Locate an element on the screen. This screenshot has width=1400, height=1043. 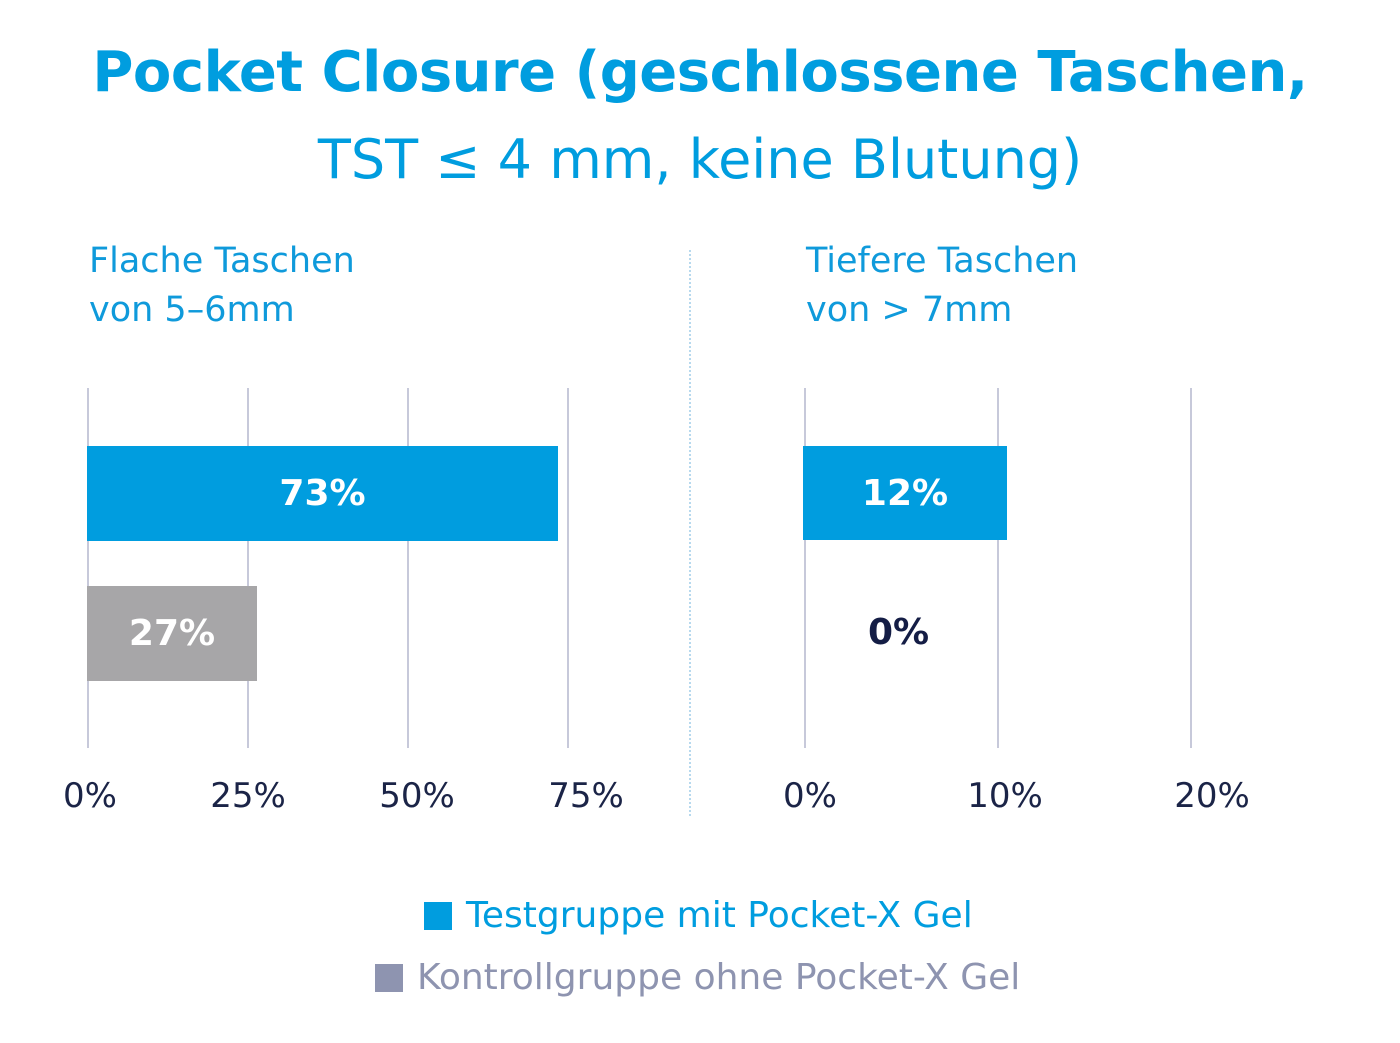
bar-control-group-value-label: 0% is located at coordinates (899, 632).